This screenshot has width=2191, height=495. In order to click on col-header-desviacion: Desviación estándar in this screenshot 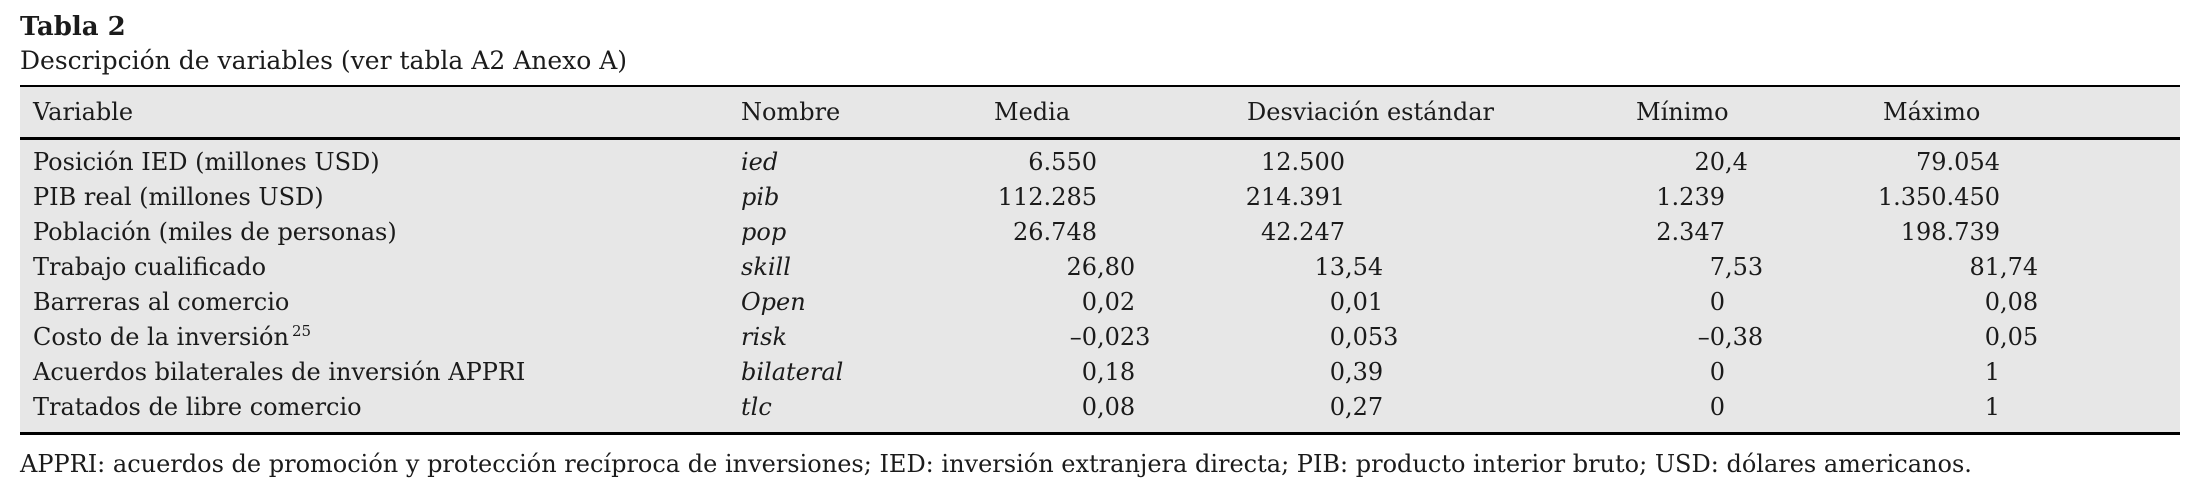, I will do `click(1371, 112)`.